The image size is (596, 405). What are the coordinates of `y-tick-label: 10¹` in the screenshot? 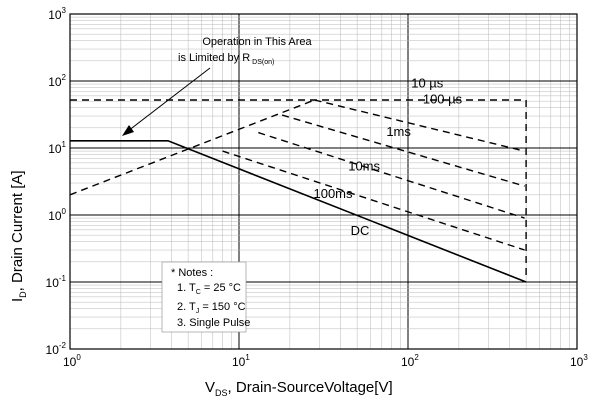 It's located at (57, 148).